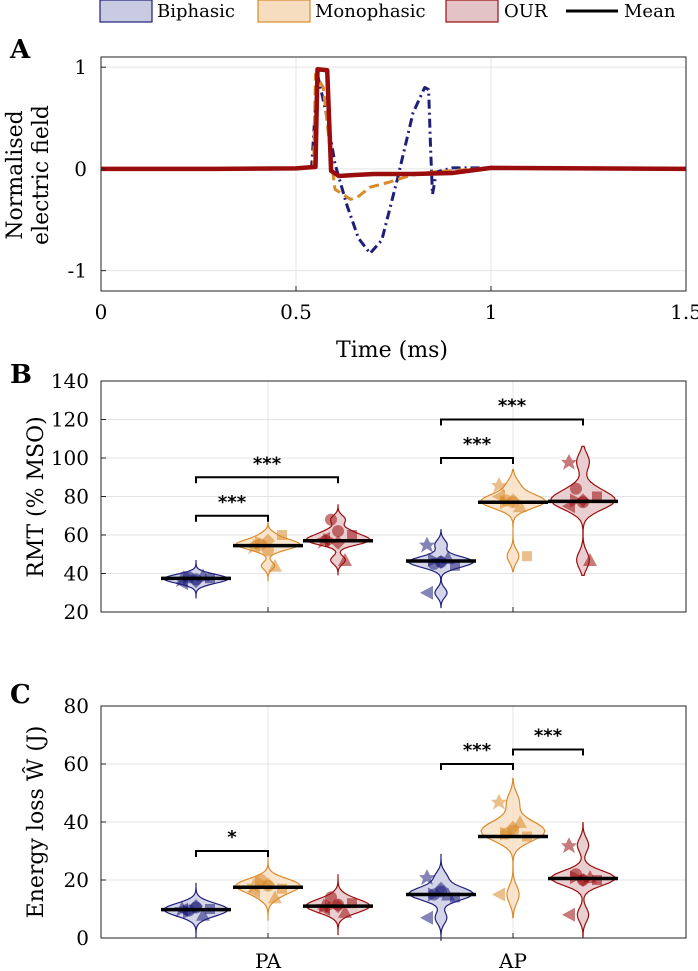 The height and width of the screenshot is (971, 698). I want to click on panel-b-violin-our, so click(583, 511).